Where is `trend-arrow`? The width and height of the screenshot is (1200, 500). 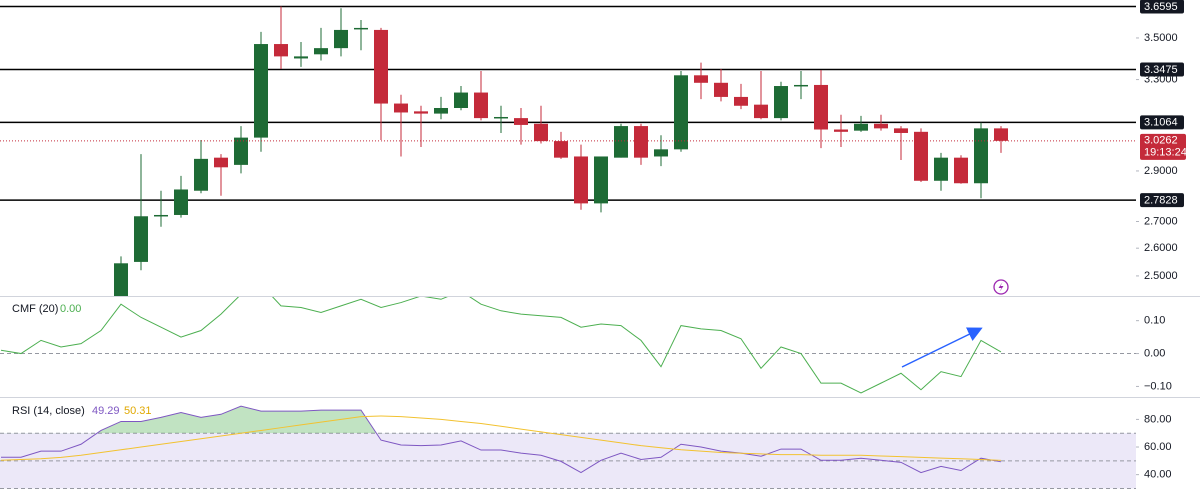
trend-arrow is located at coordinates (942, 347).